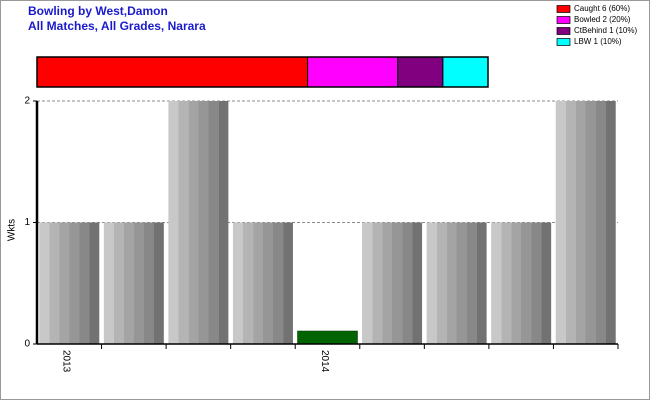 The height and width of the screenshot is (400, 650). What do you see at coordinates (117, 26) in the screenshot?
I see `chart-subtitle: All Matches, All Grades, Narara` at bounding box center [117, 26].